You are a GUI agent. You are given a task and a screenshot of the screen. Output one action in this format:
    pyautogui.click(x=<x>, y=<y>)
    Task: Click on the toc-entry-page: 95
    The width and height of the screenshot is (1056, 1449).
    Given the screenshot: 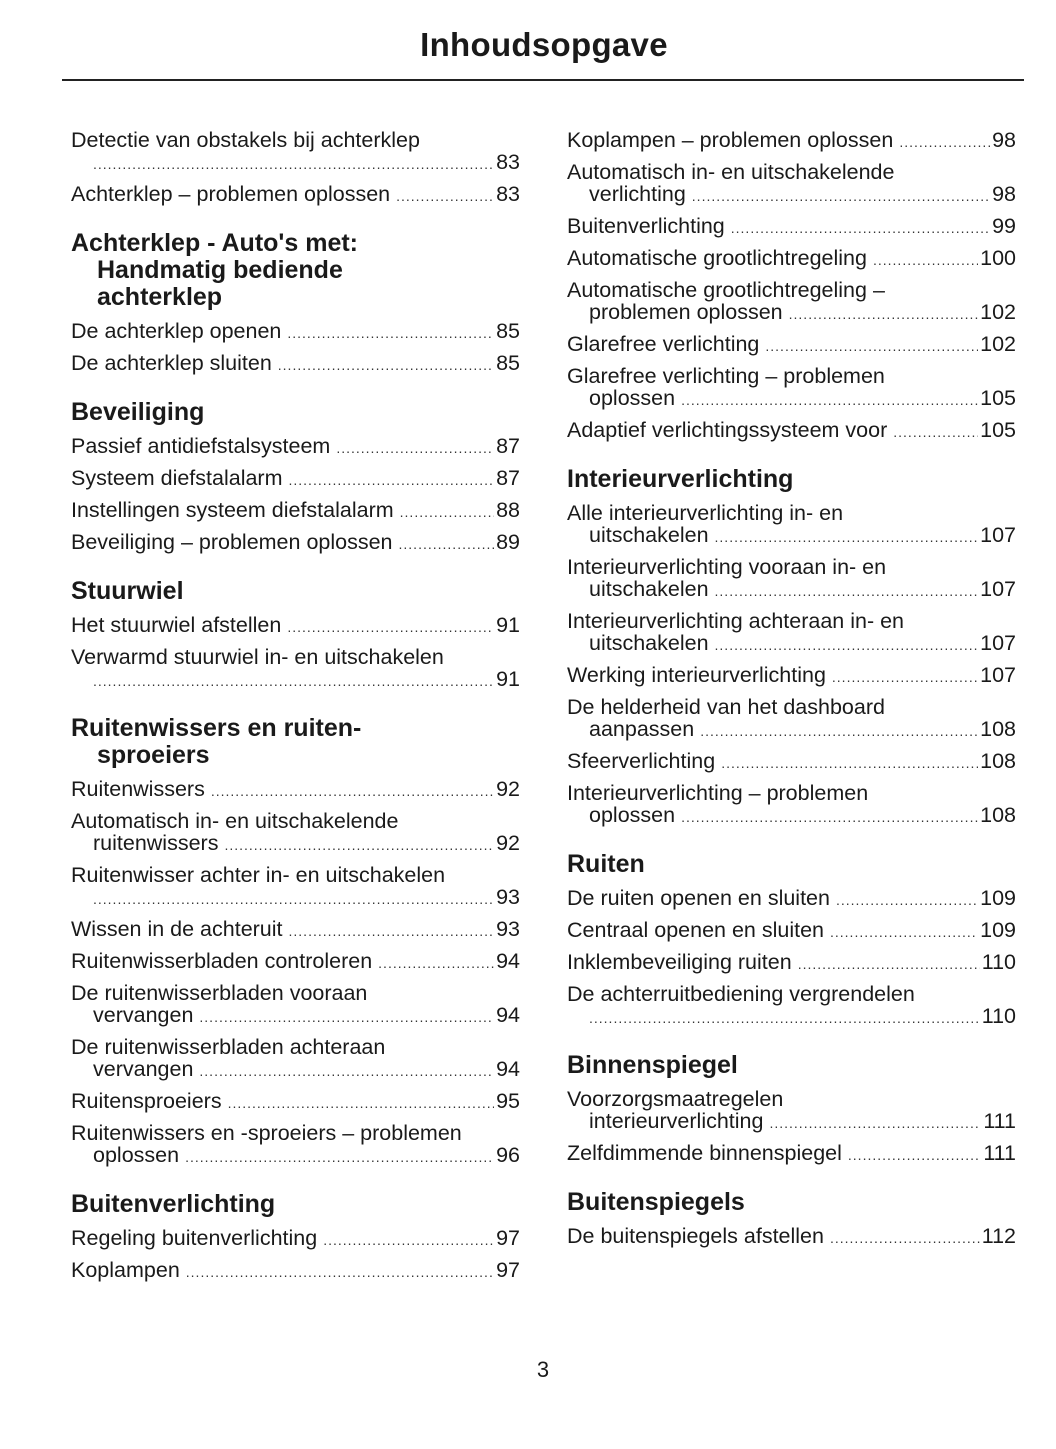 What is the action you would take?
    pyautogui.click(x=508, y=1101)
    